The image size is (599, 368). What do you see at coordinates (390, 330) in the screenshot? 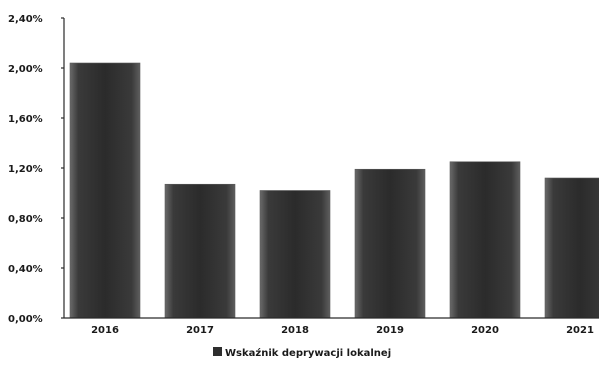
I see `x-tick-label: 2019` at bounding box center [390, 330].